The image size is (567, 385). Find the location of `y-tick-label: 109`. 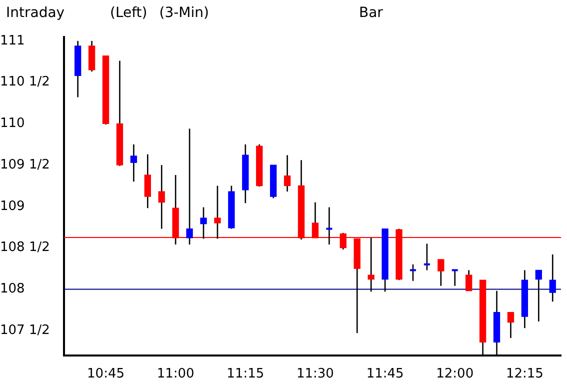

y-tick-label: 109 is located at coordinates (12, 206).